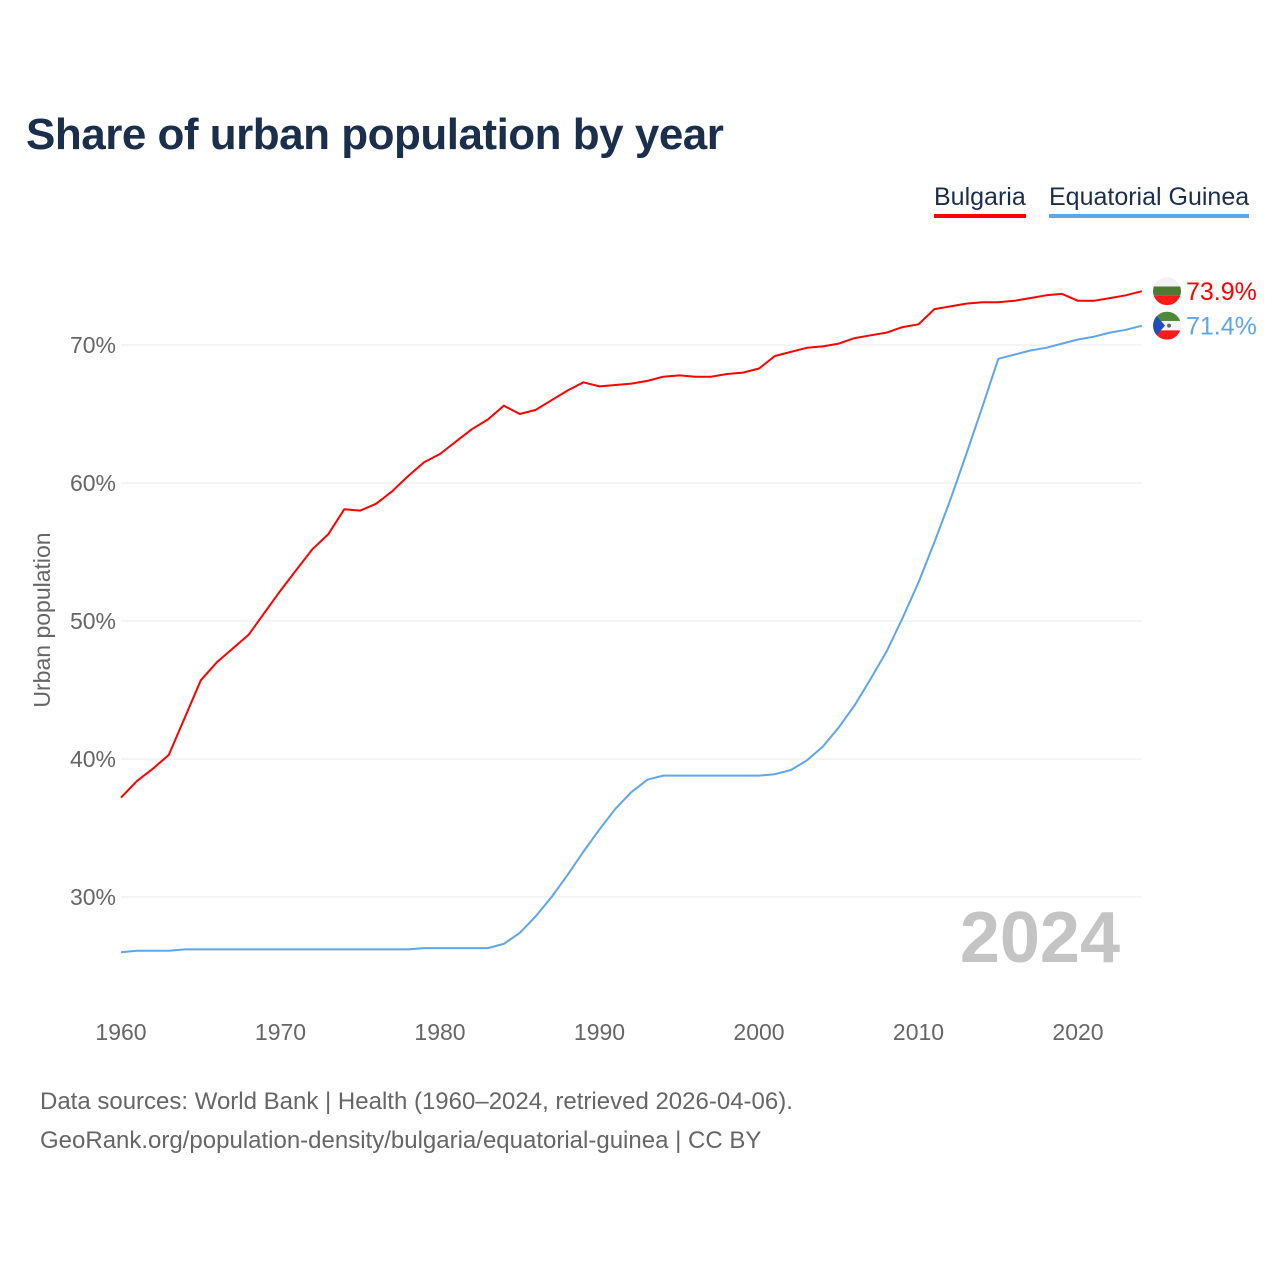 This screenshot has height=1280, width=1280. I want to click on x-tick-label: 2020, so click(1077, 1032).